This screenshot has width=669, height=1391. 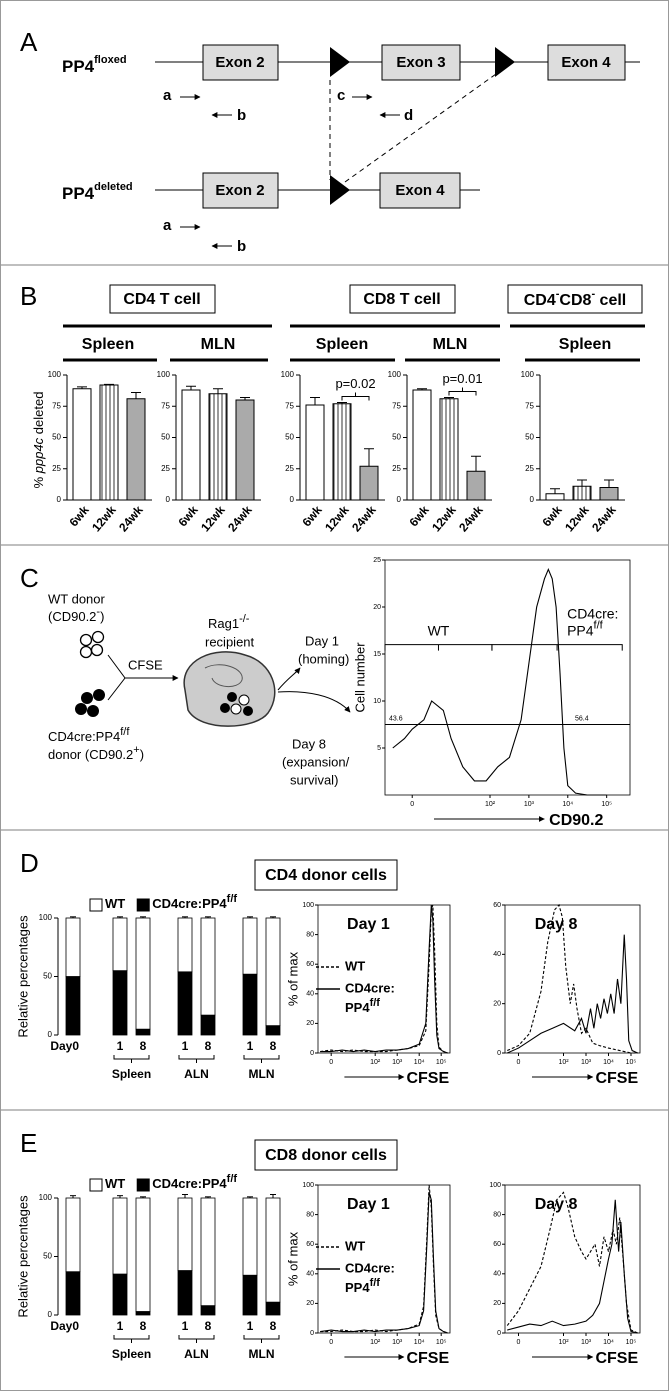 What do you see at coordinates (310, 1214) in the screenshot?
I see `y-tick-label: 80` at bounding box center [310, 1214].